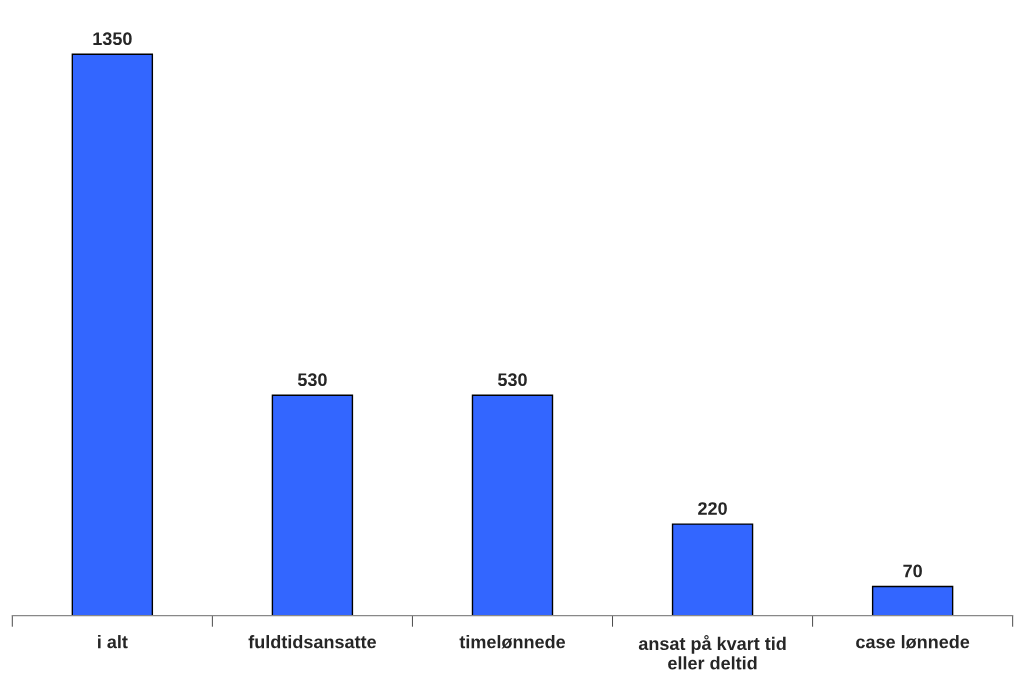 The width and height of the screenshot is (1026, 684). I want to click on data-label: 70, so click(912, 571).